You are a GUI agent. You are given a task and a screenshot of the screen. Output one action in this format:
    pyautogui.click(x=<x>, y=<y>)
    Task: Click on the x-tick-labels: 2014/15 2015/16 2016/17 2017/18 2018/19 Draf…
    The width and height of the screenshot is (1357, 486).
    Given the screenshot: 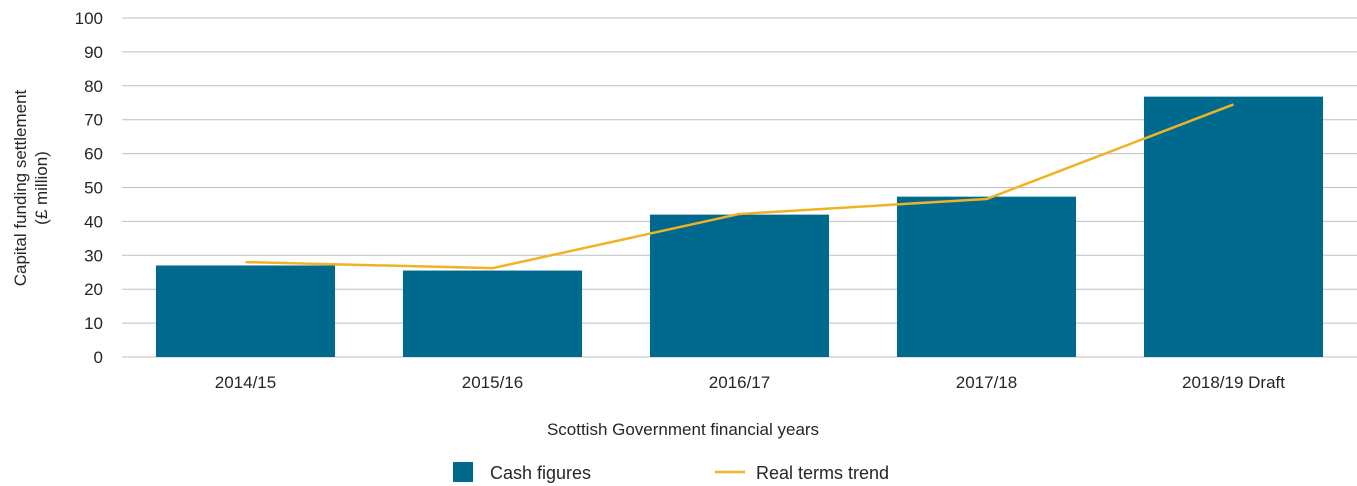 What is the action you would take?
    pyautogui.click(x=750, y=382)
    